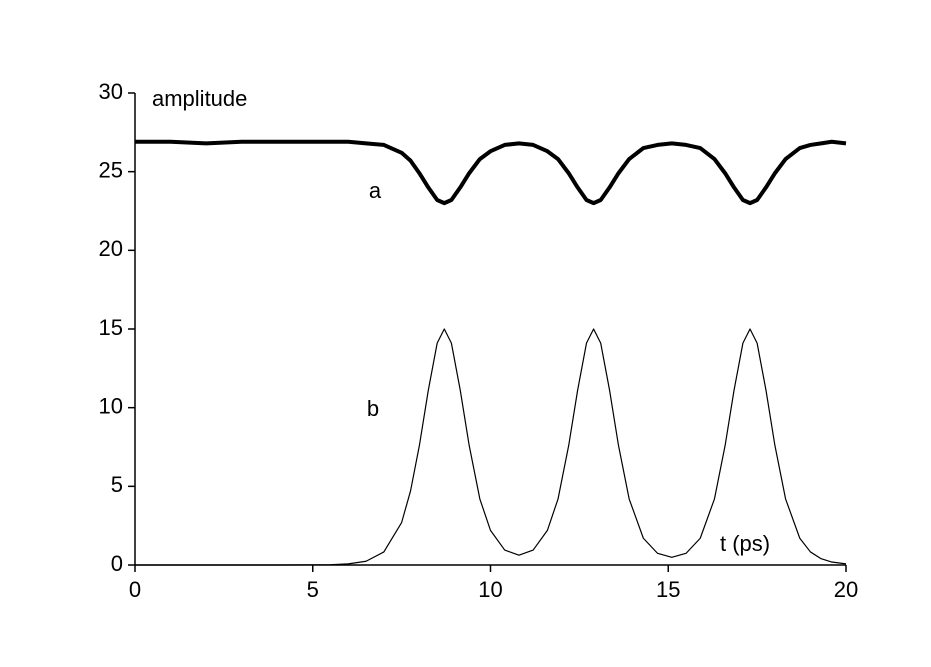 The width and height of the screenshot is (931, 667). Describe the element at coordinates (111, 327) in the screenshot. I see `y-tick-label: 15` at that location.